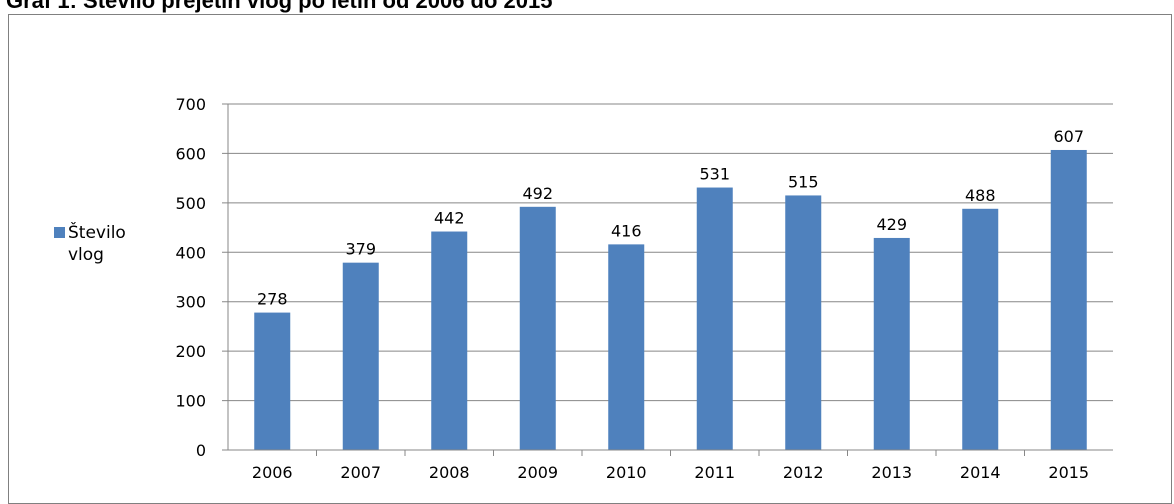 This screenshot has height=504, width=1174. I want to click on x-tick-label: 2008, so click(449, 472).